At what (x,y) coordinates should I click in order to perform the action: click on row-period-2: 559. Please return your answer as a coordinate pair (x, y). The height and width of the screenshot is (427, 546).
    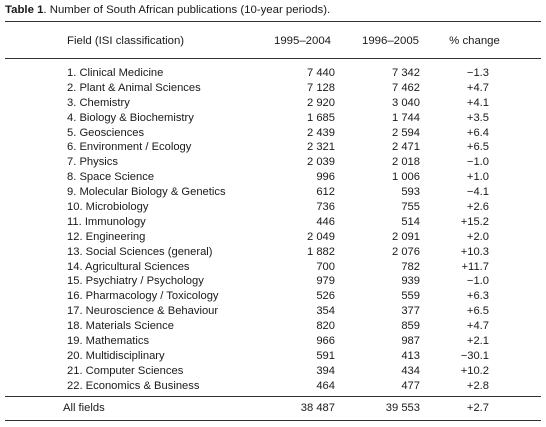
    Looking at the image, I should click on (410, 296).